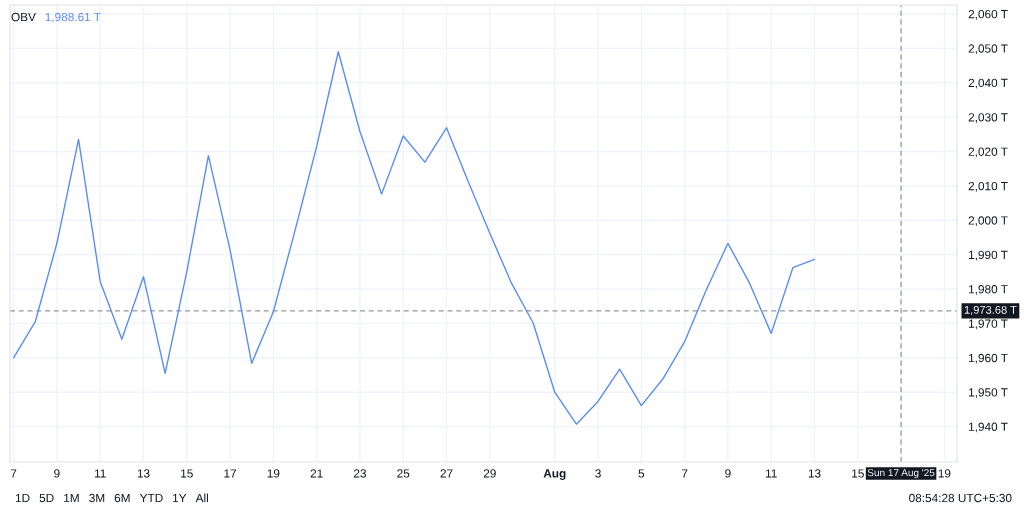 This screenshot has height=518, width=1024. Describe the element at coordinates (901, 474) in the screenshot. I see `ref-line-label: Sun 17 Aug '25` at that location.